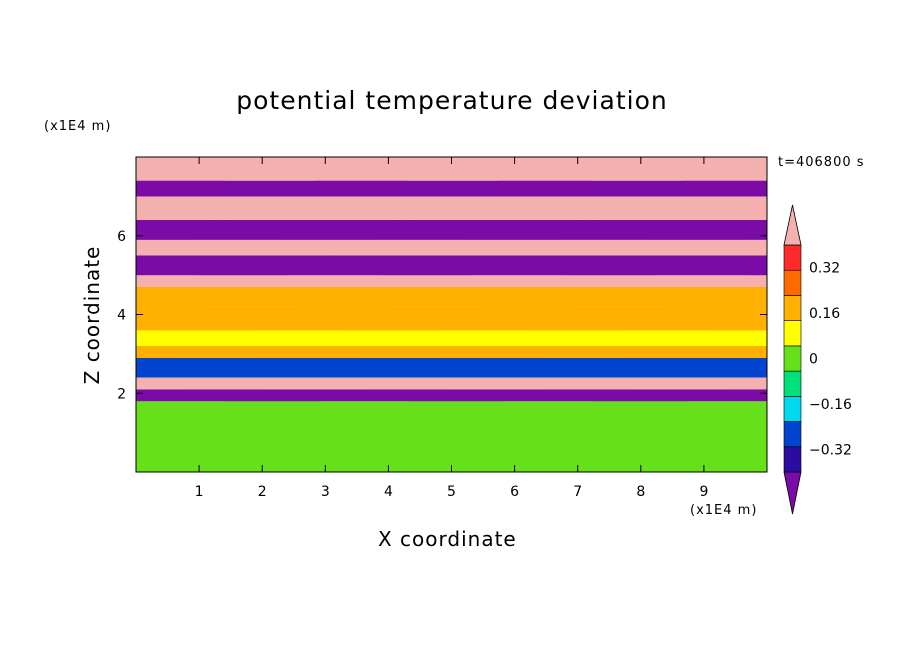 Image resolution: width=904 pixels, height=654 pixels. Describe the element at coordinates (325, 492) in the screenshot. I see `x-tick-label: 3` at that location.